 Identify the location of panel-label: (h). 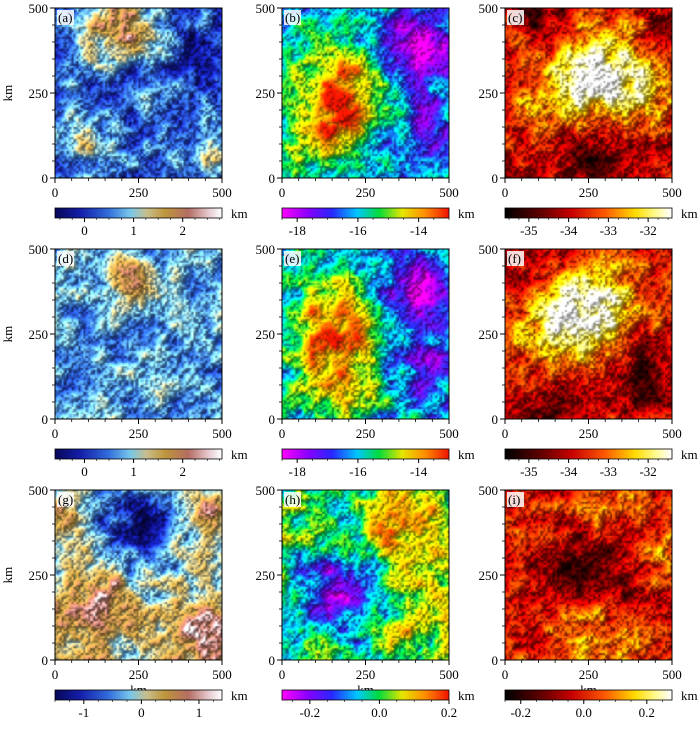
(292, 499).